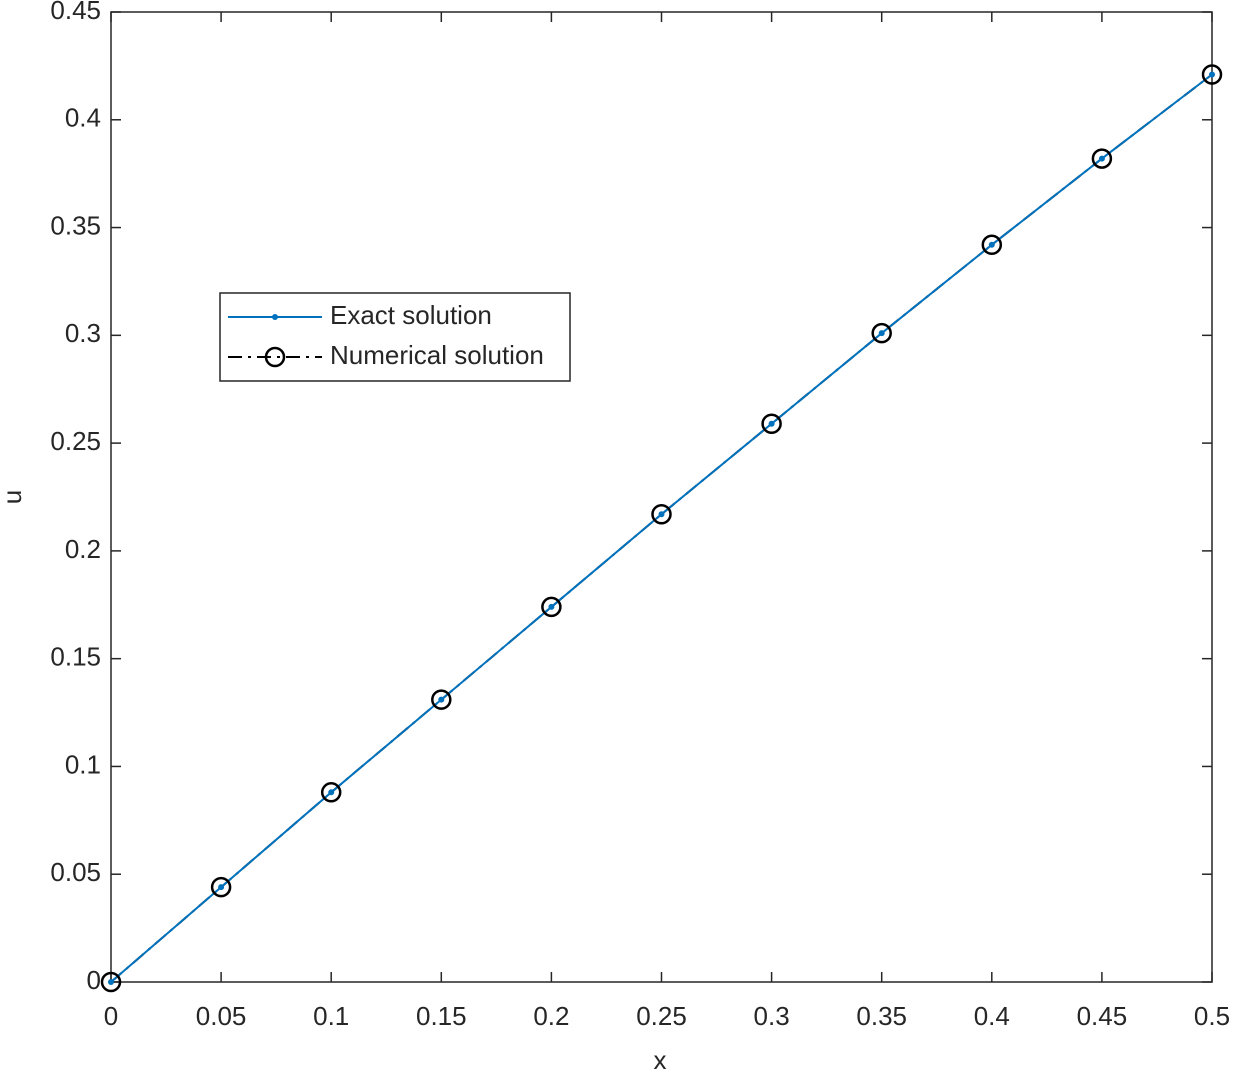  I want to click on y-tick-label: 0.1, so click(83, 764).